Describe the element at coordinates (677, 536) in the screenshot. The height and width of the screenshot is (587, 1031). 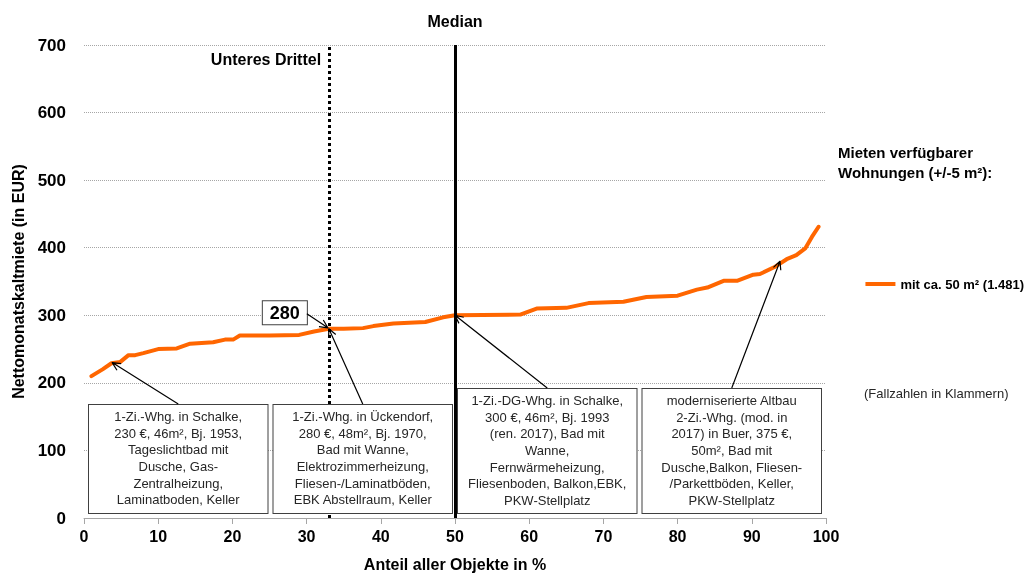
I see `x-tick-label: 80` at that location.